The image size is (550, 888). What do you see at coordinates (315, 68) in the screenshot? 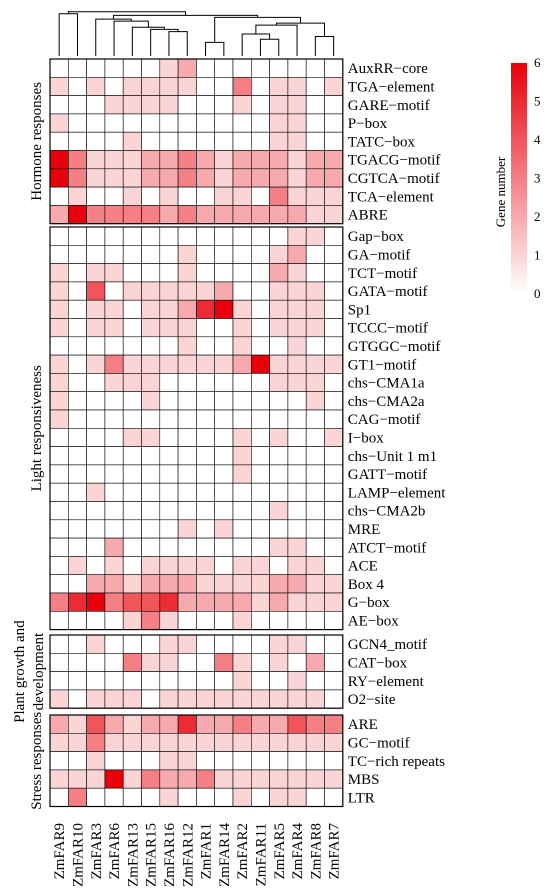
I see `heatmap-cell-auxrr-core-zmfar8` at bounding box center [315, 68].